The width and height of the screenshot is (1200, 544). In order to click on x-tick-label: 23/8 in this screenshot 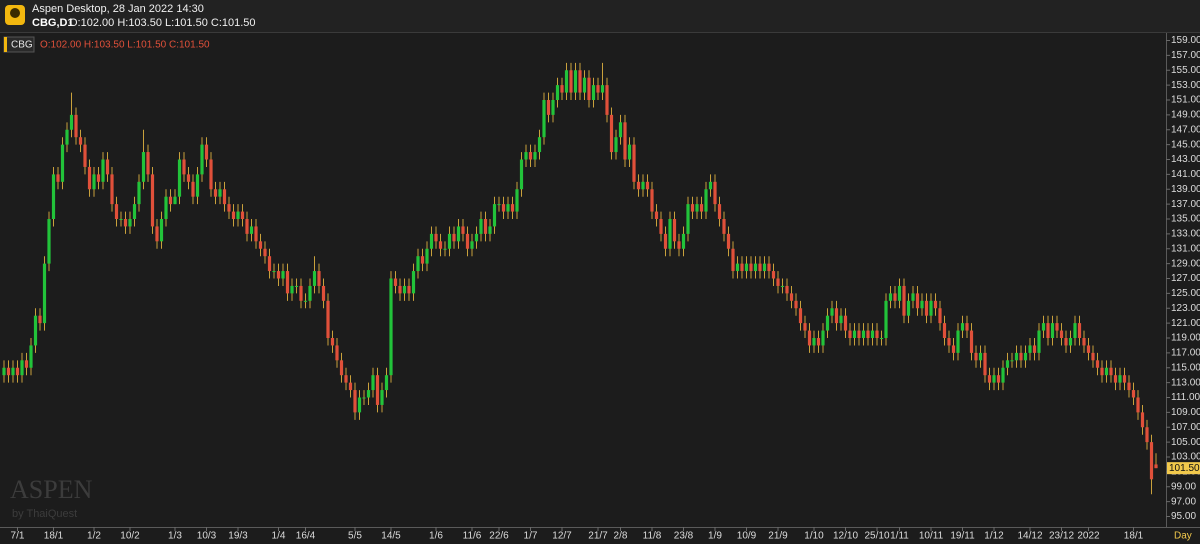, I will do `click(684, 536)`.